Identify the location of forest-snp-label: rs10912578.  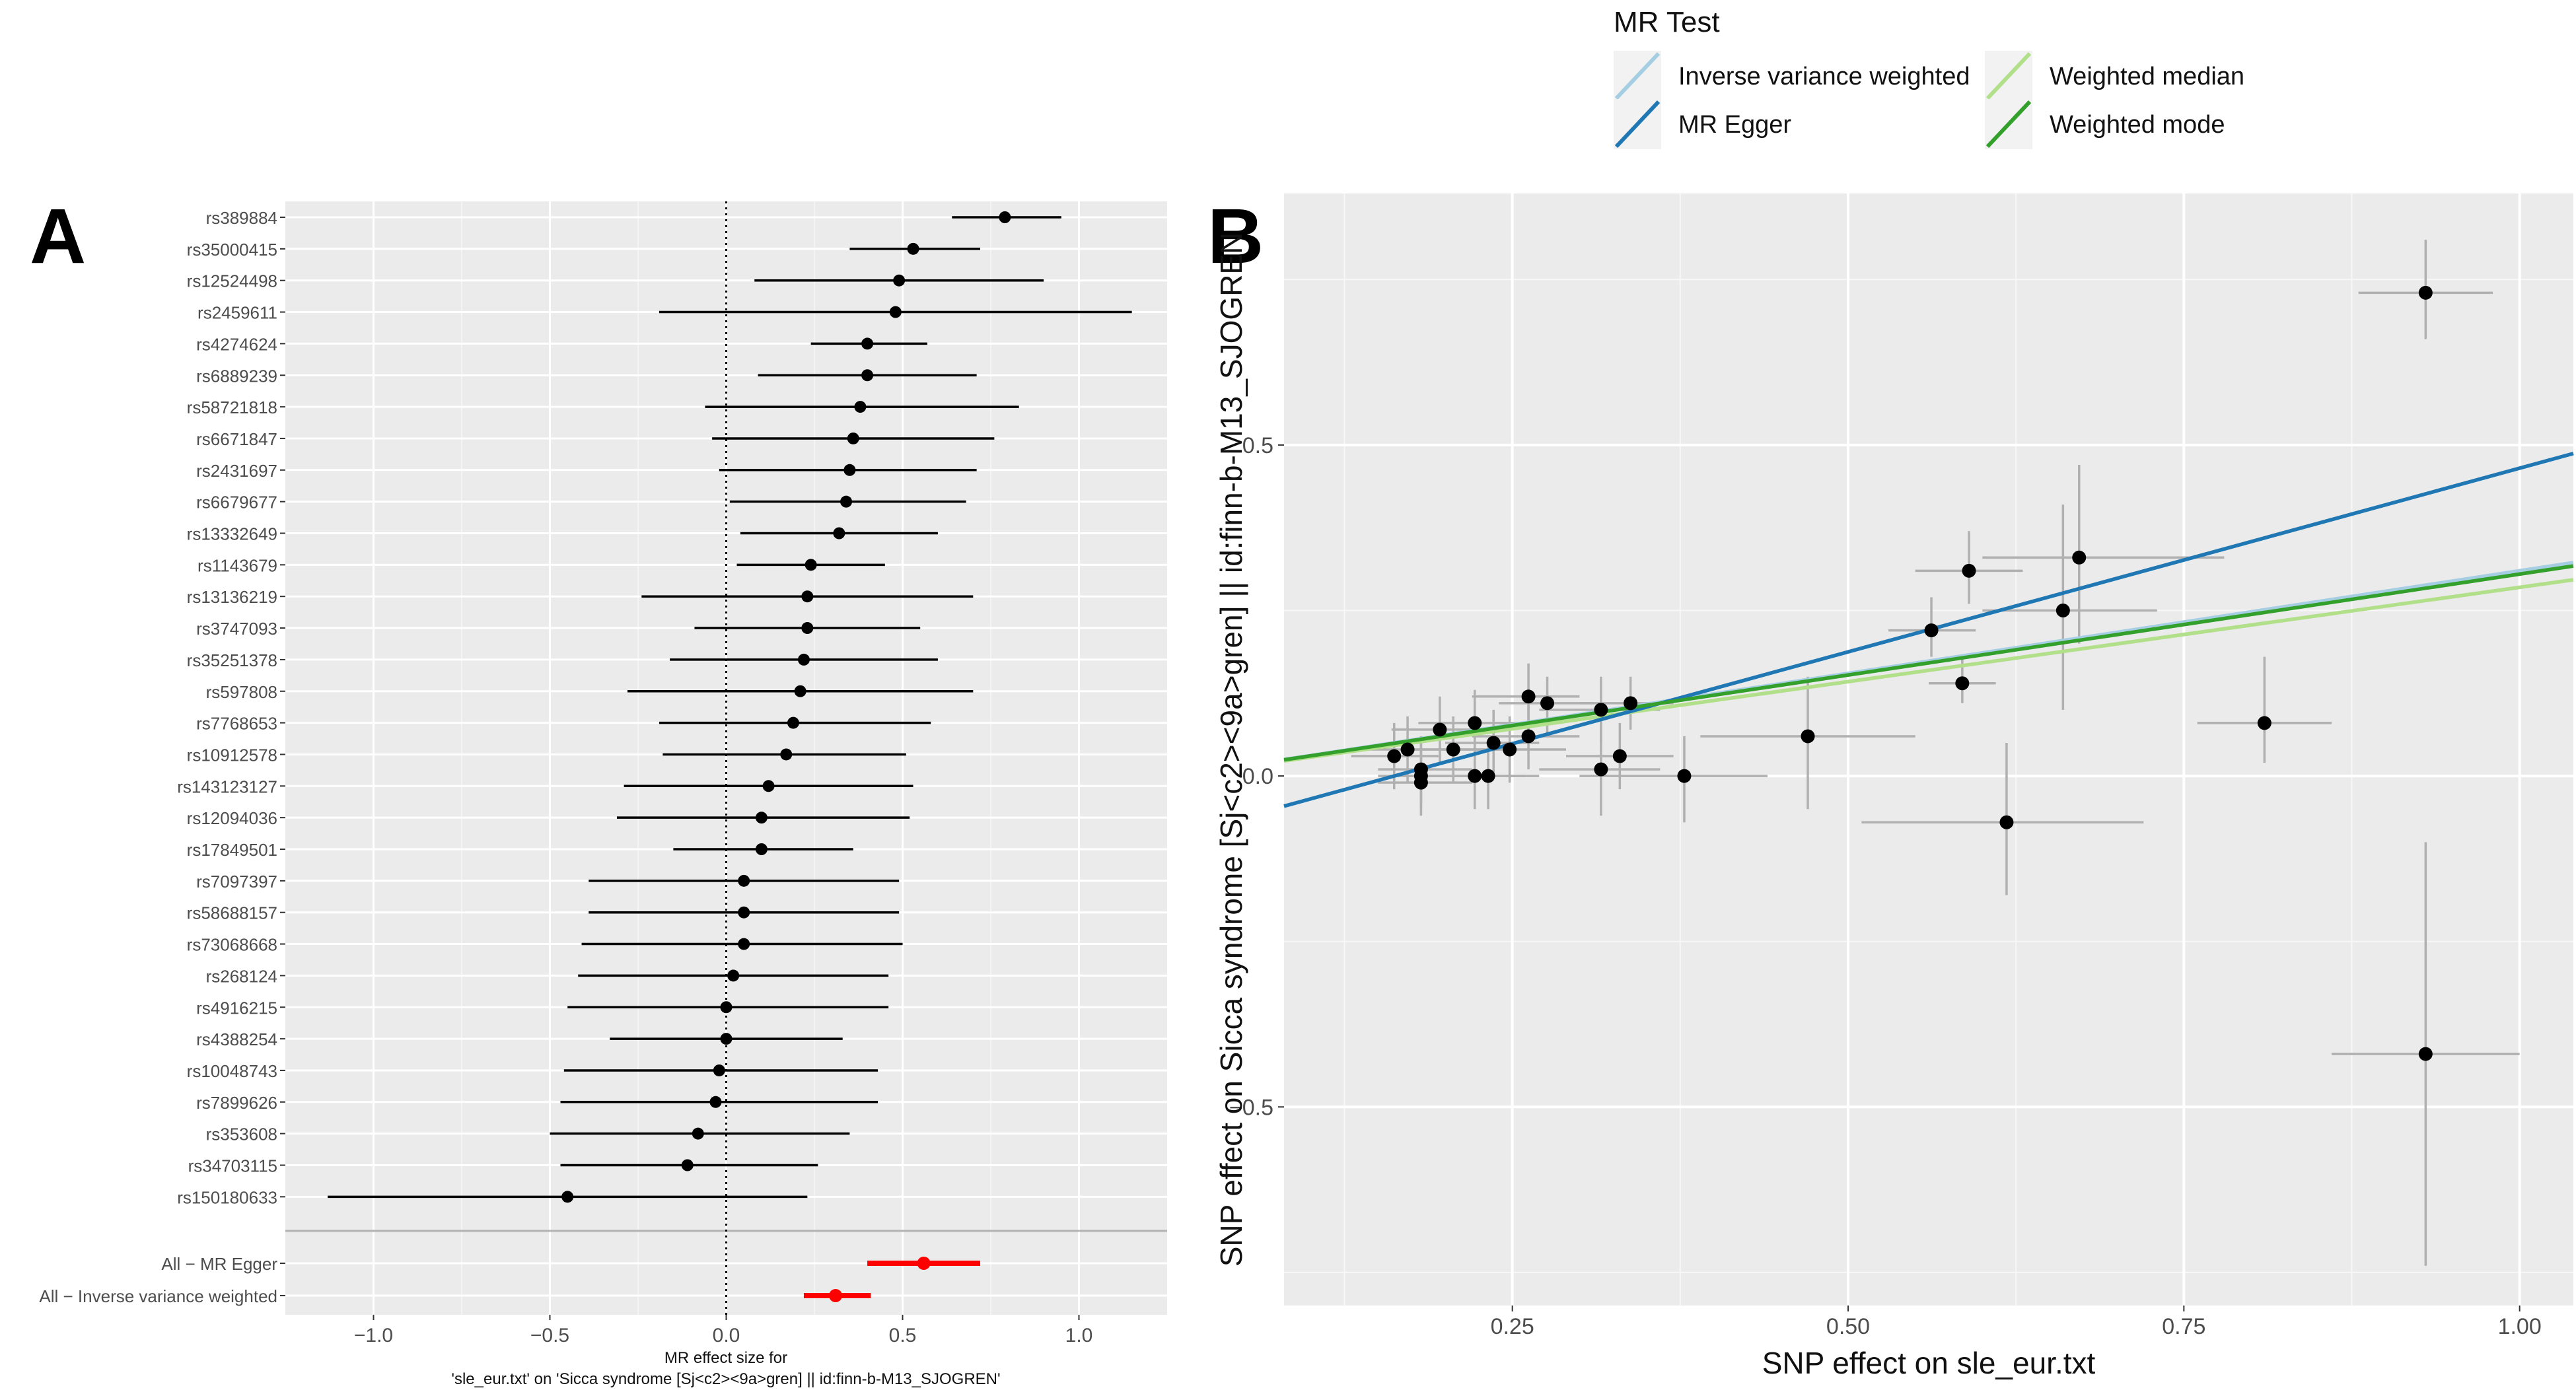
(232, 755).